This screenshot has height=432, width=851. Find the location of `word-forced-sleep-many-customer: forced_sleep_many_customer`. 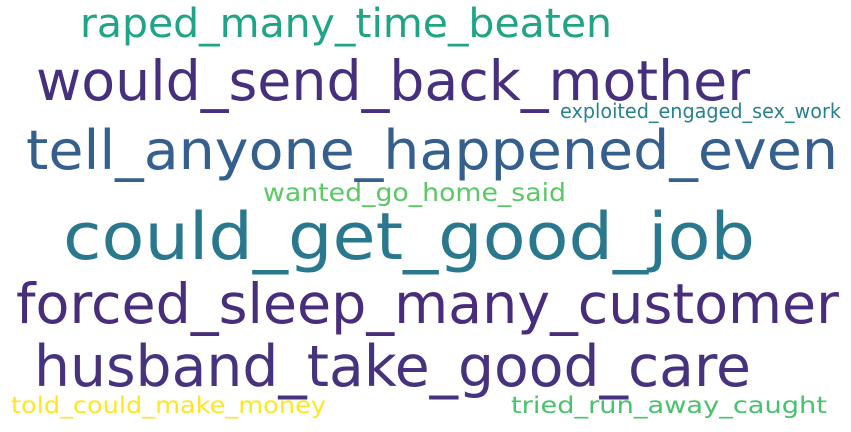

word-forced-sleep-many-customer: forced_sleep_many_customer is located at coordinates (427, 304).